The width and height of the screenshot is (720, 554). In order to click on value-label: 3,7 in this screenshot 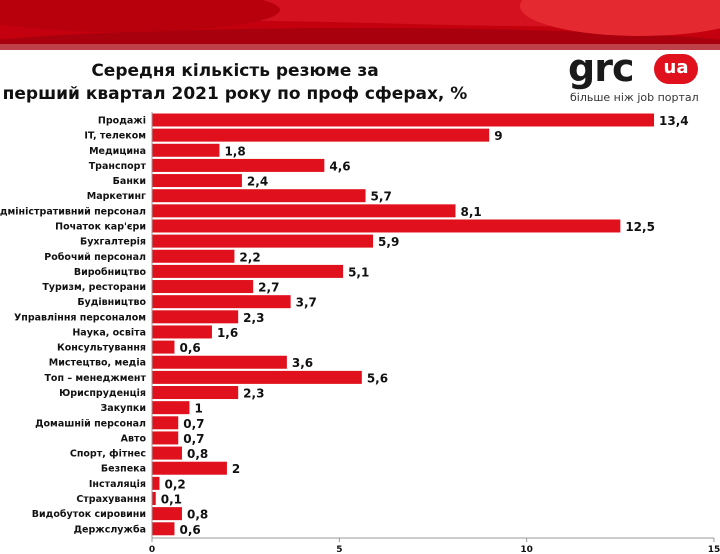, I will do `click(306, 303)`.